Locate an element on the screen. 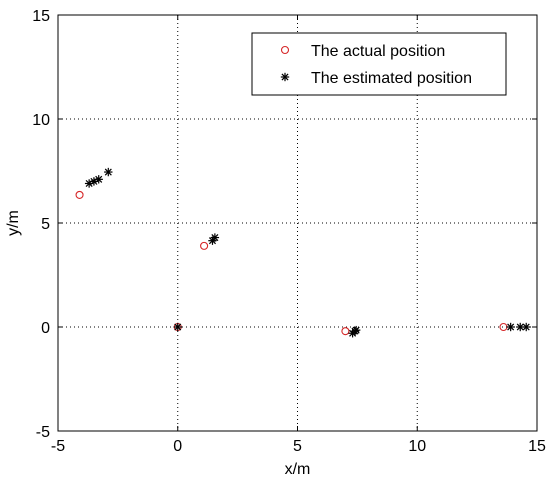 This screenshot has height=482, width=550. legend-circle-icon is located at coordinates (285, 50).